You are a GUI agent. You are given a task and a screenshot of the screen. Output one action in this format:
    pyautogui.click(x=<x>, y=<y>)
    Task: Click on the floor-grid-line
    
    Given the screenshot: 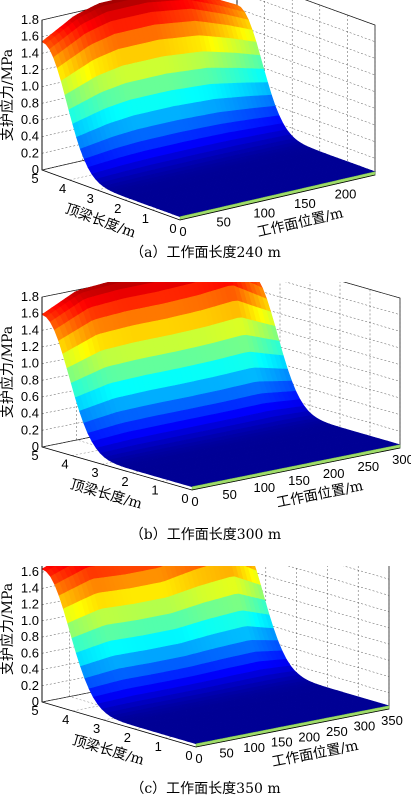 What is the action you would take?
    pyautogui.click(x=138, y=683)
    